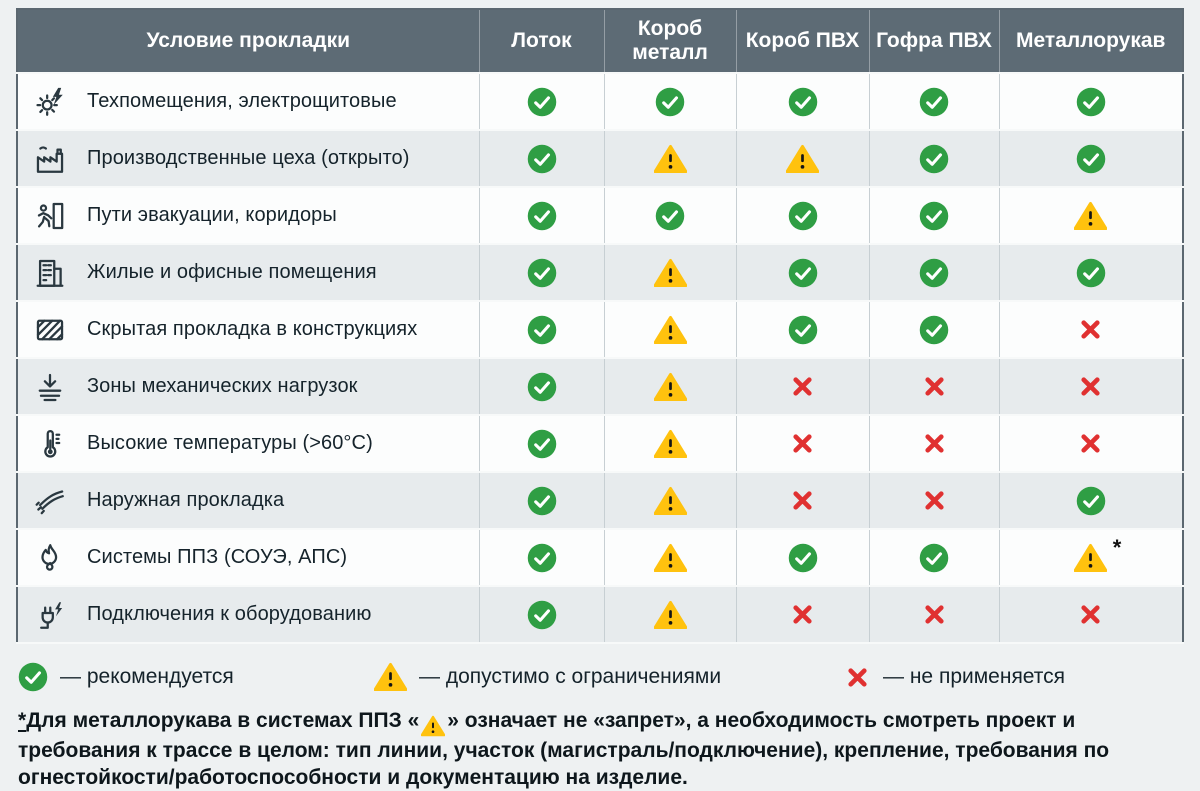 The image size is (1200, 791). I want to click on gear-bolt-icon, so click(50, 102).